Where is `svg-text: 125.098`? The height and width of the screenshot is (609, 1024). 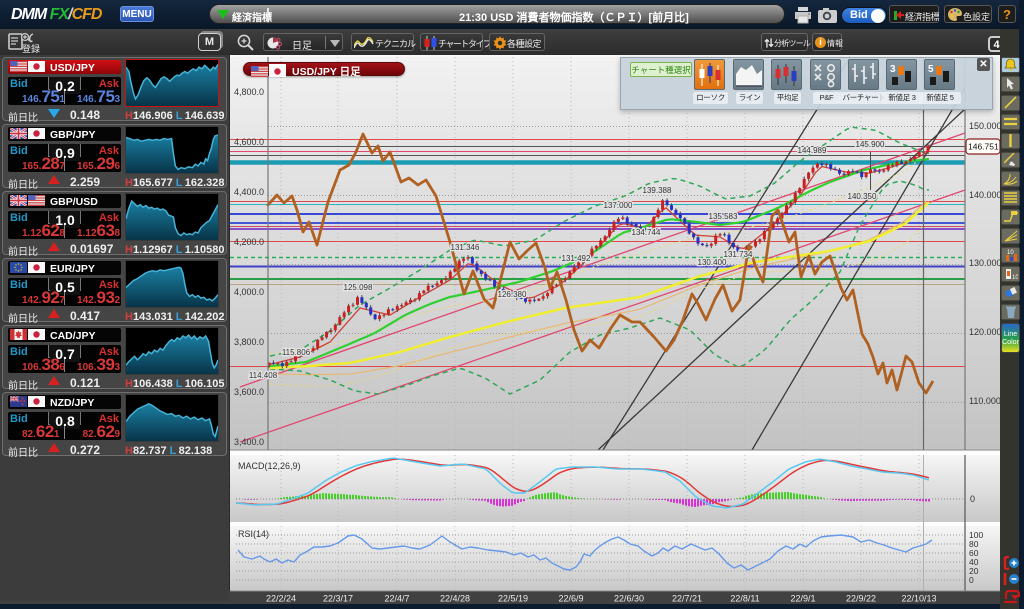
svg-text: 125.098 is located at coordinates (358, 287).